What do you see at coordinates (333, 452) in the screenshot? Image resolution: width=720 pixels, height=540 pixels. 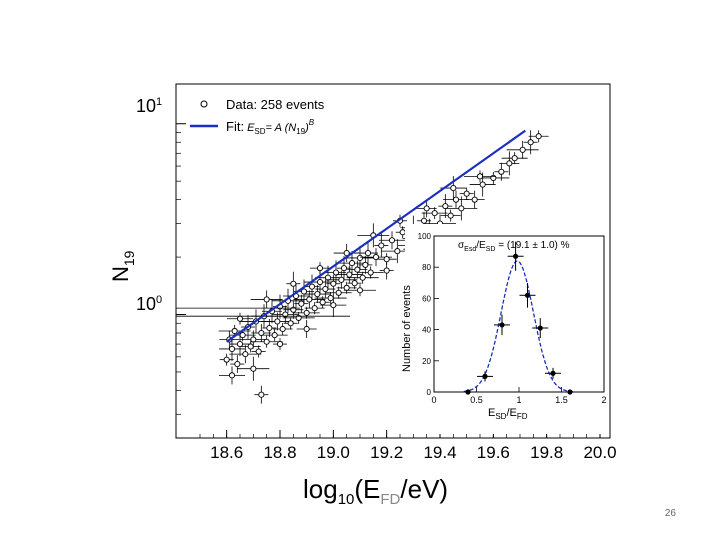 I see `x-tick-label: 19.0` at bounding box center [333, 452].